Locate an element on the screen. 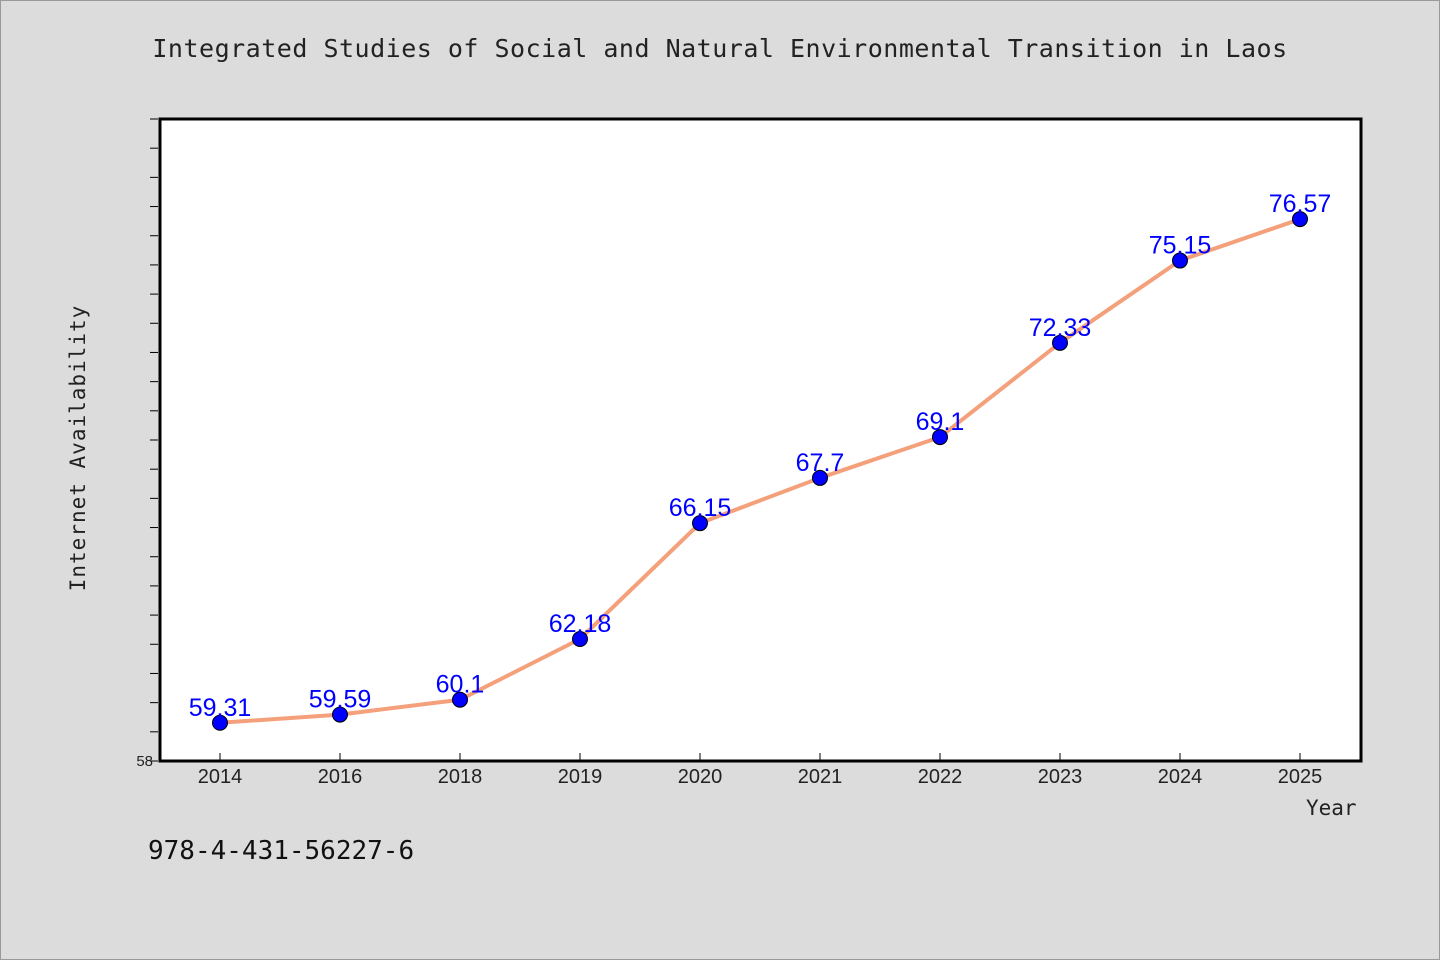 This screenshot has width=1440, height=960. x-tick-label: 2019 is located at coordinates (580, 777).